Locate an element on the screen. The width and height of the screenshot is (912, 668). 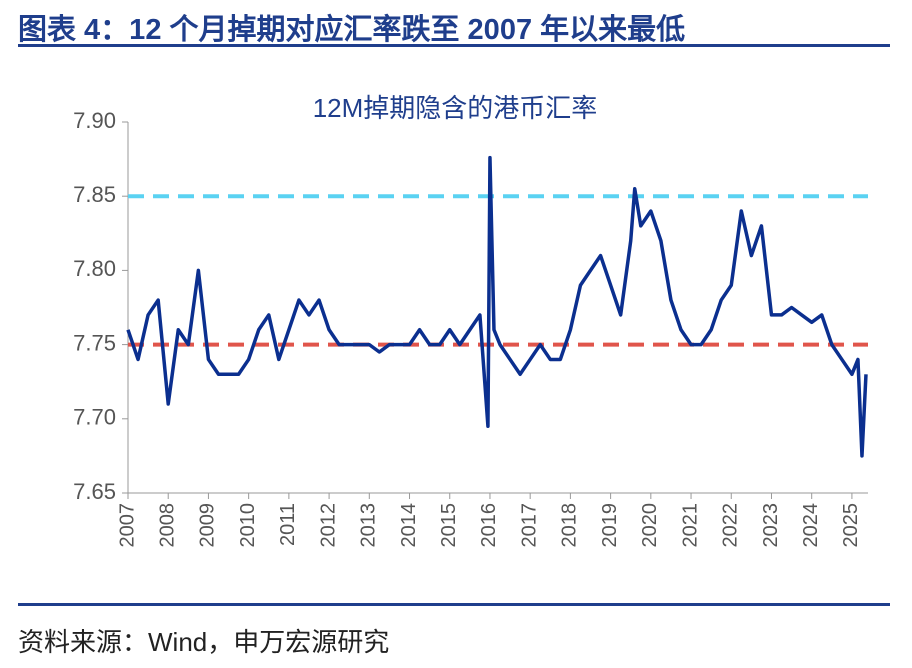
x-tick-label: 2019 is located at coordinates (610, 525).